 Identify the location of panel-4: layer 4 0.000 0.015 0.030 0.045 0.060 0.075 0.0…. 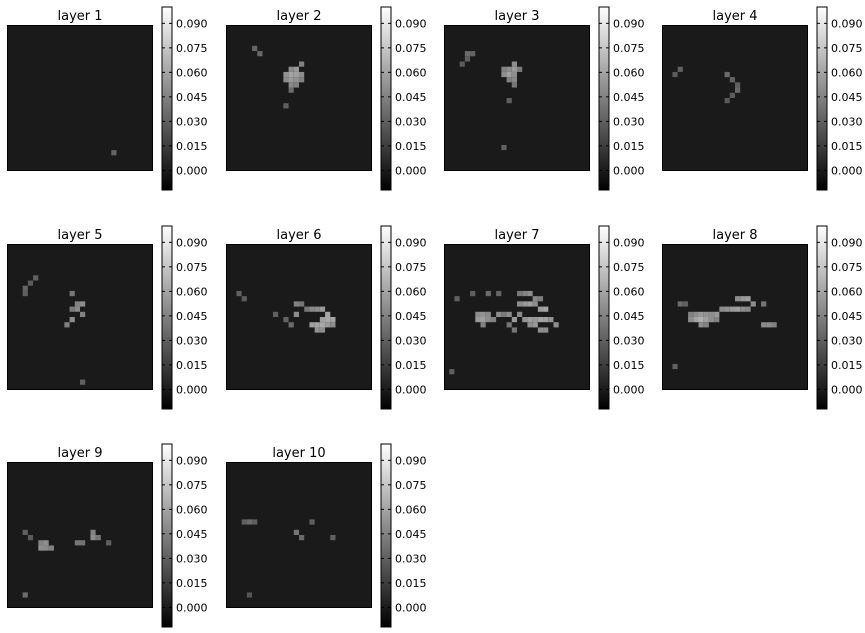
(762, 98).